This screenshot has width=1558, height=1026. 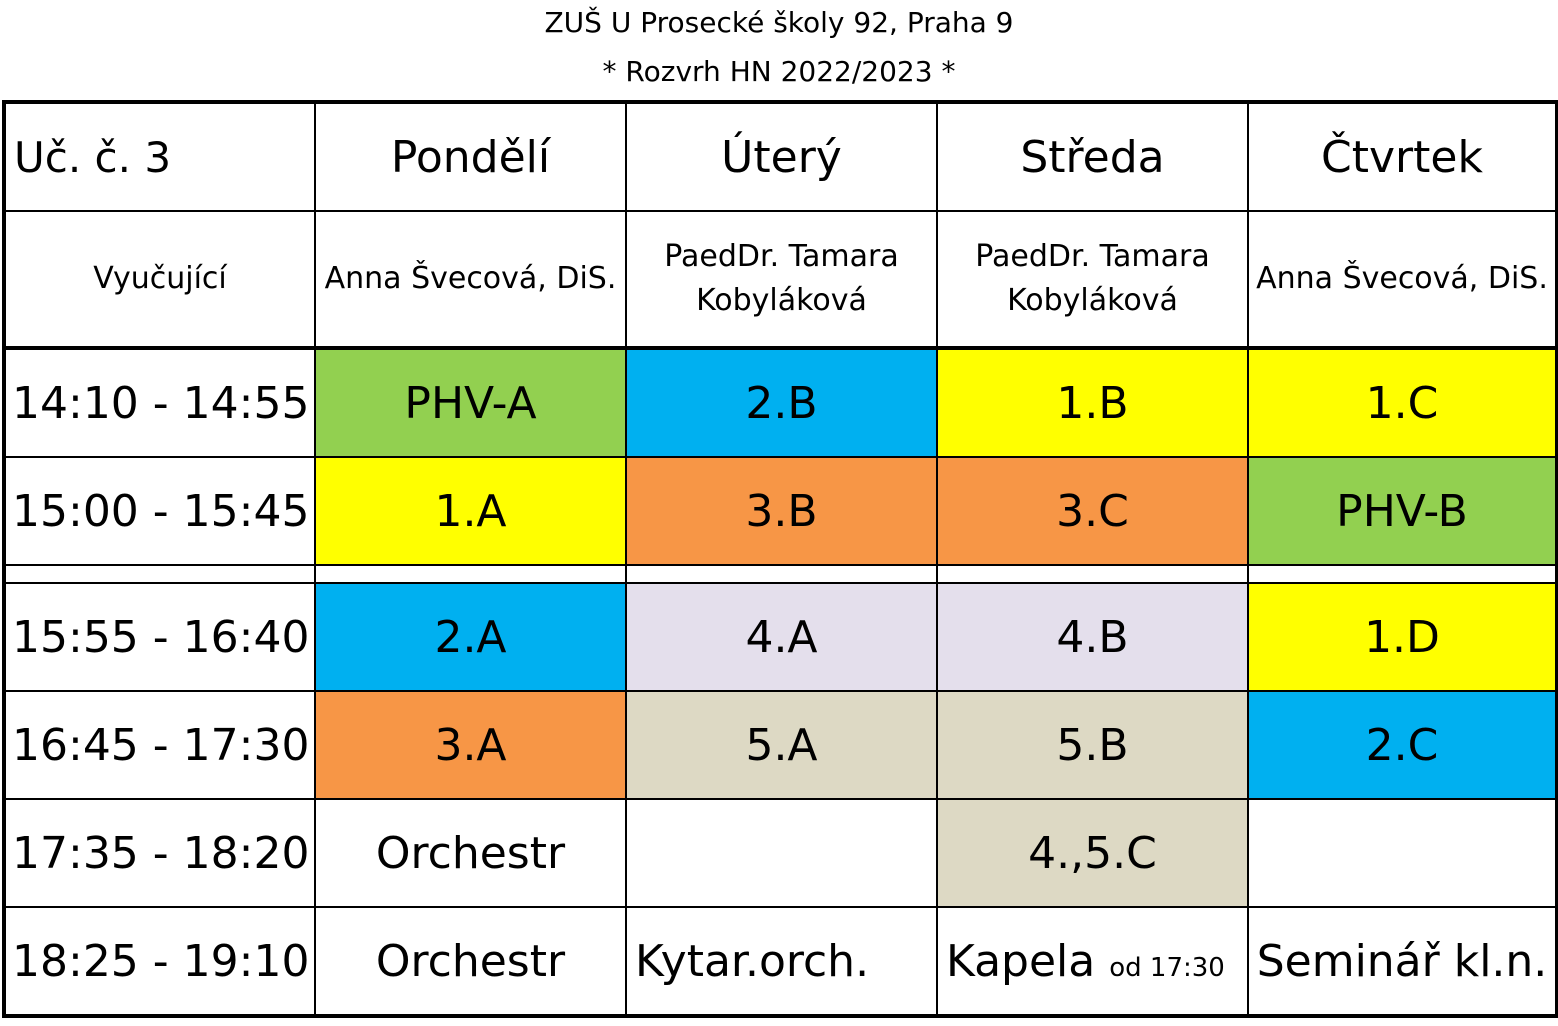 I want to click on lesson-cell: 4.A, so click(x=781, y=637).